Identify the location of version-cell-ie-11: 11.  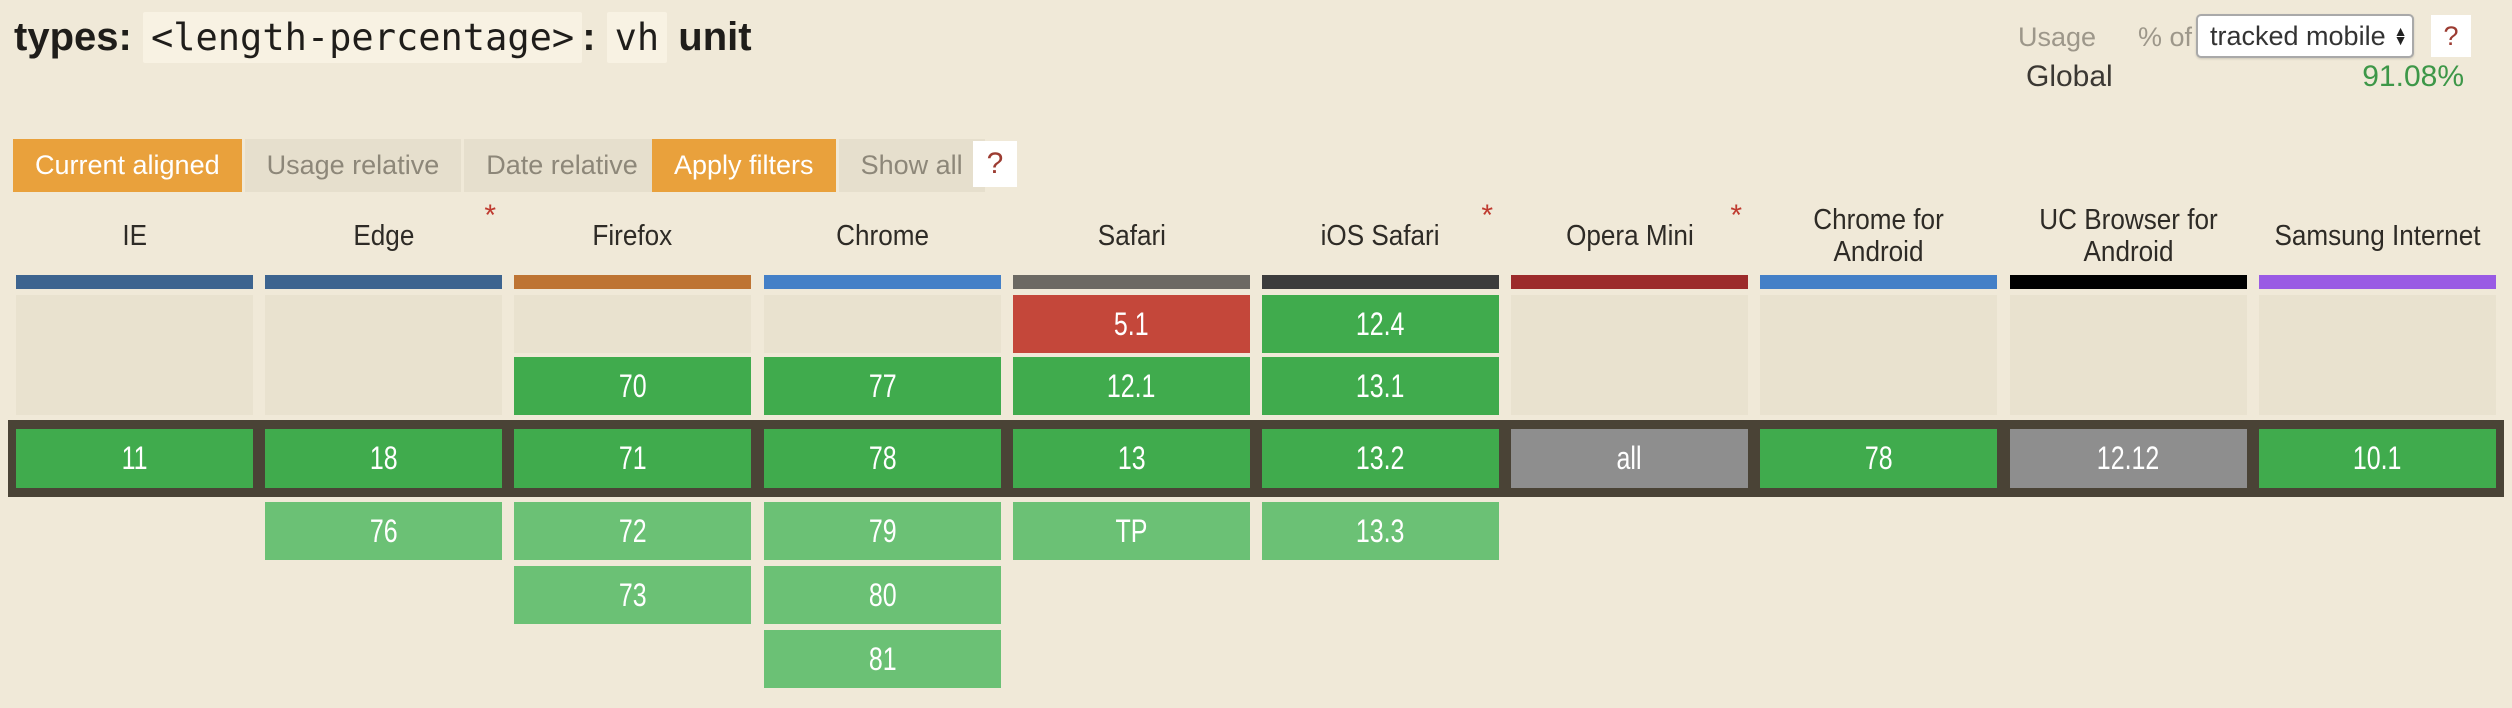
(134, 458).